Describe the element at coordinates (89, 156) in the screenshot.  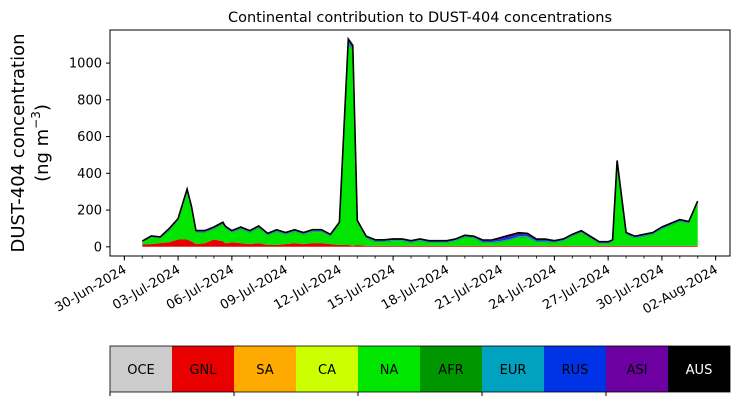
I see `y-axis-ticks: 0 200 400 600 800 1000` at that location.